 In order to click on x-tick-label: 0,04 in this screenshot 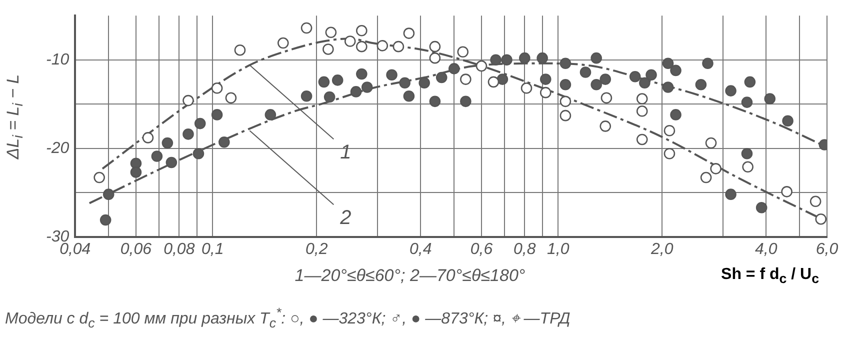, I will do `click(75, 249)`.